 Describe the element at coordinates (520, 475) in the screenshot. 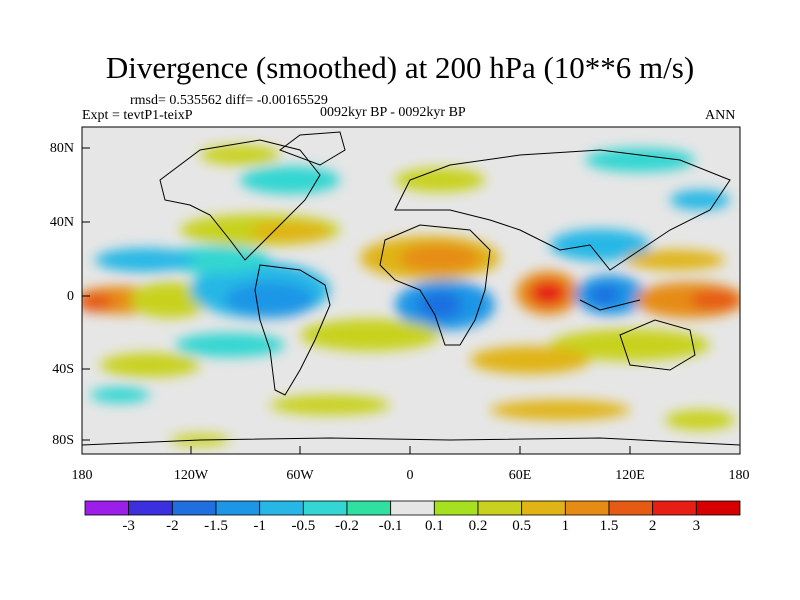

I see `lon-tick-label: 60E` at that location.